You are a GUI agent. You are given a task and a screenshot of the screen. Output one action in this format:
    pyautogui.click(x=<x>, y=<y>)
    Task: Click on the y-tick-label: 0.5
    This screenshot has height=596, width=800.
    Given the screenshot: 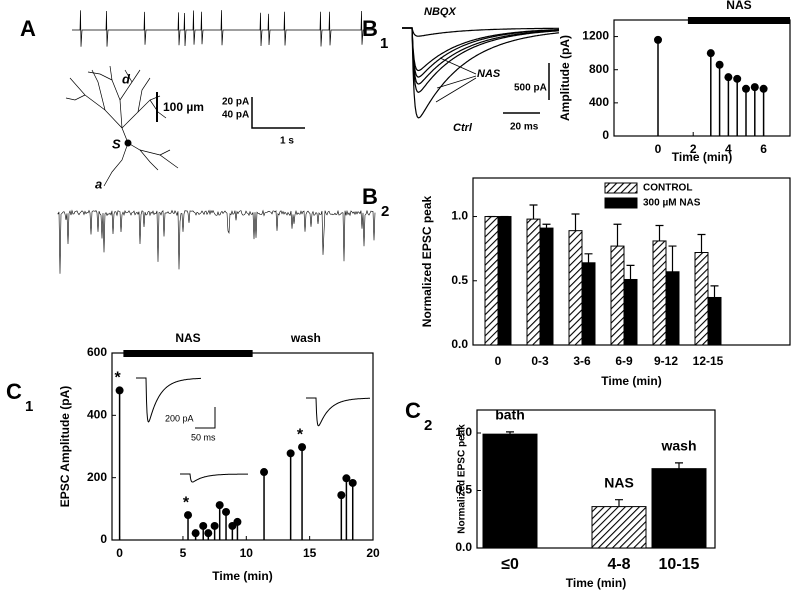 What is the action you would take?
    pyautogui.click(x=459, y=280)
    